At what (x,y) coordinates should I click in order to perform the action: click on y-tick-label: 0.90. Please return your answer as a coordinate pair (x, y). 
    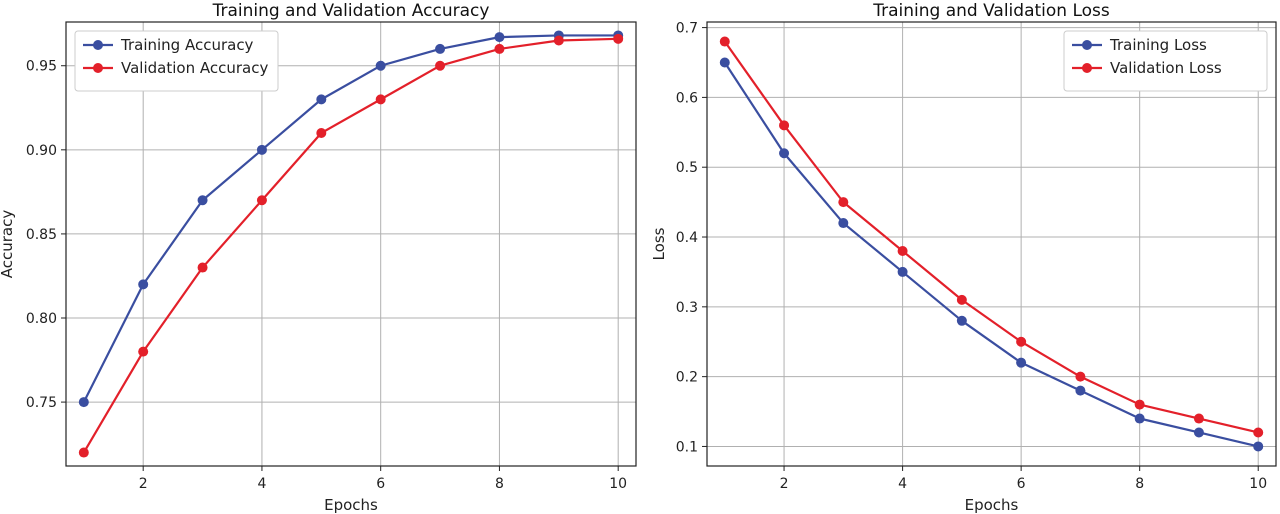
    Looking at the image, I should click on (41, 151).